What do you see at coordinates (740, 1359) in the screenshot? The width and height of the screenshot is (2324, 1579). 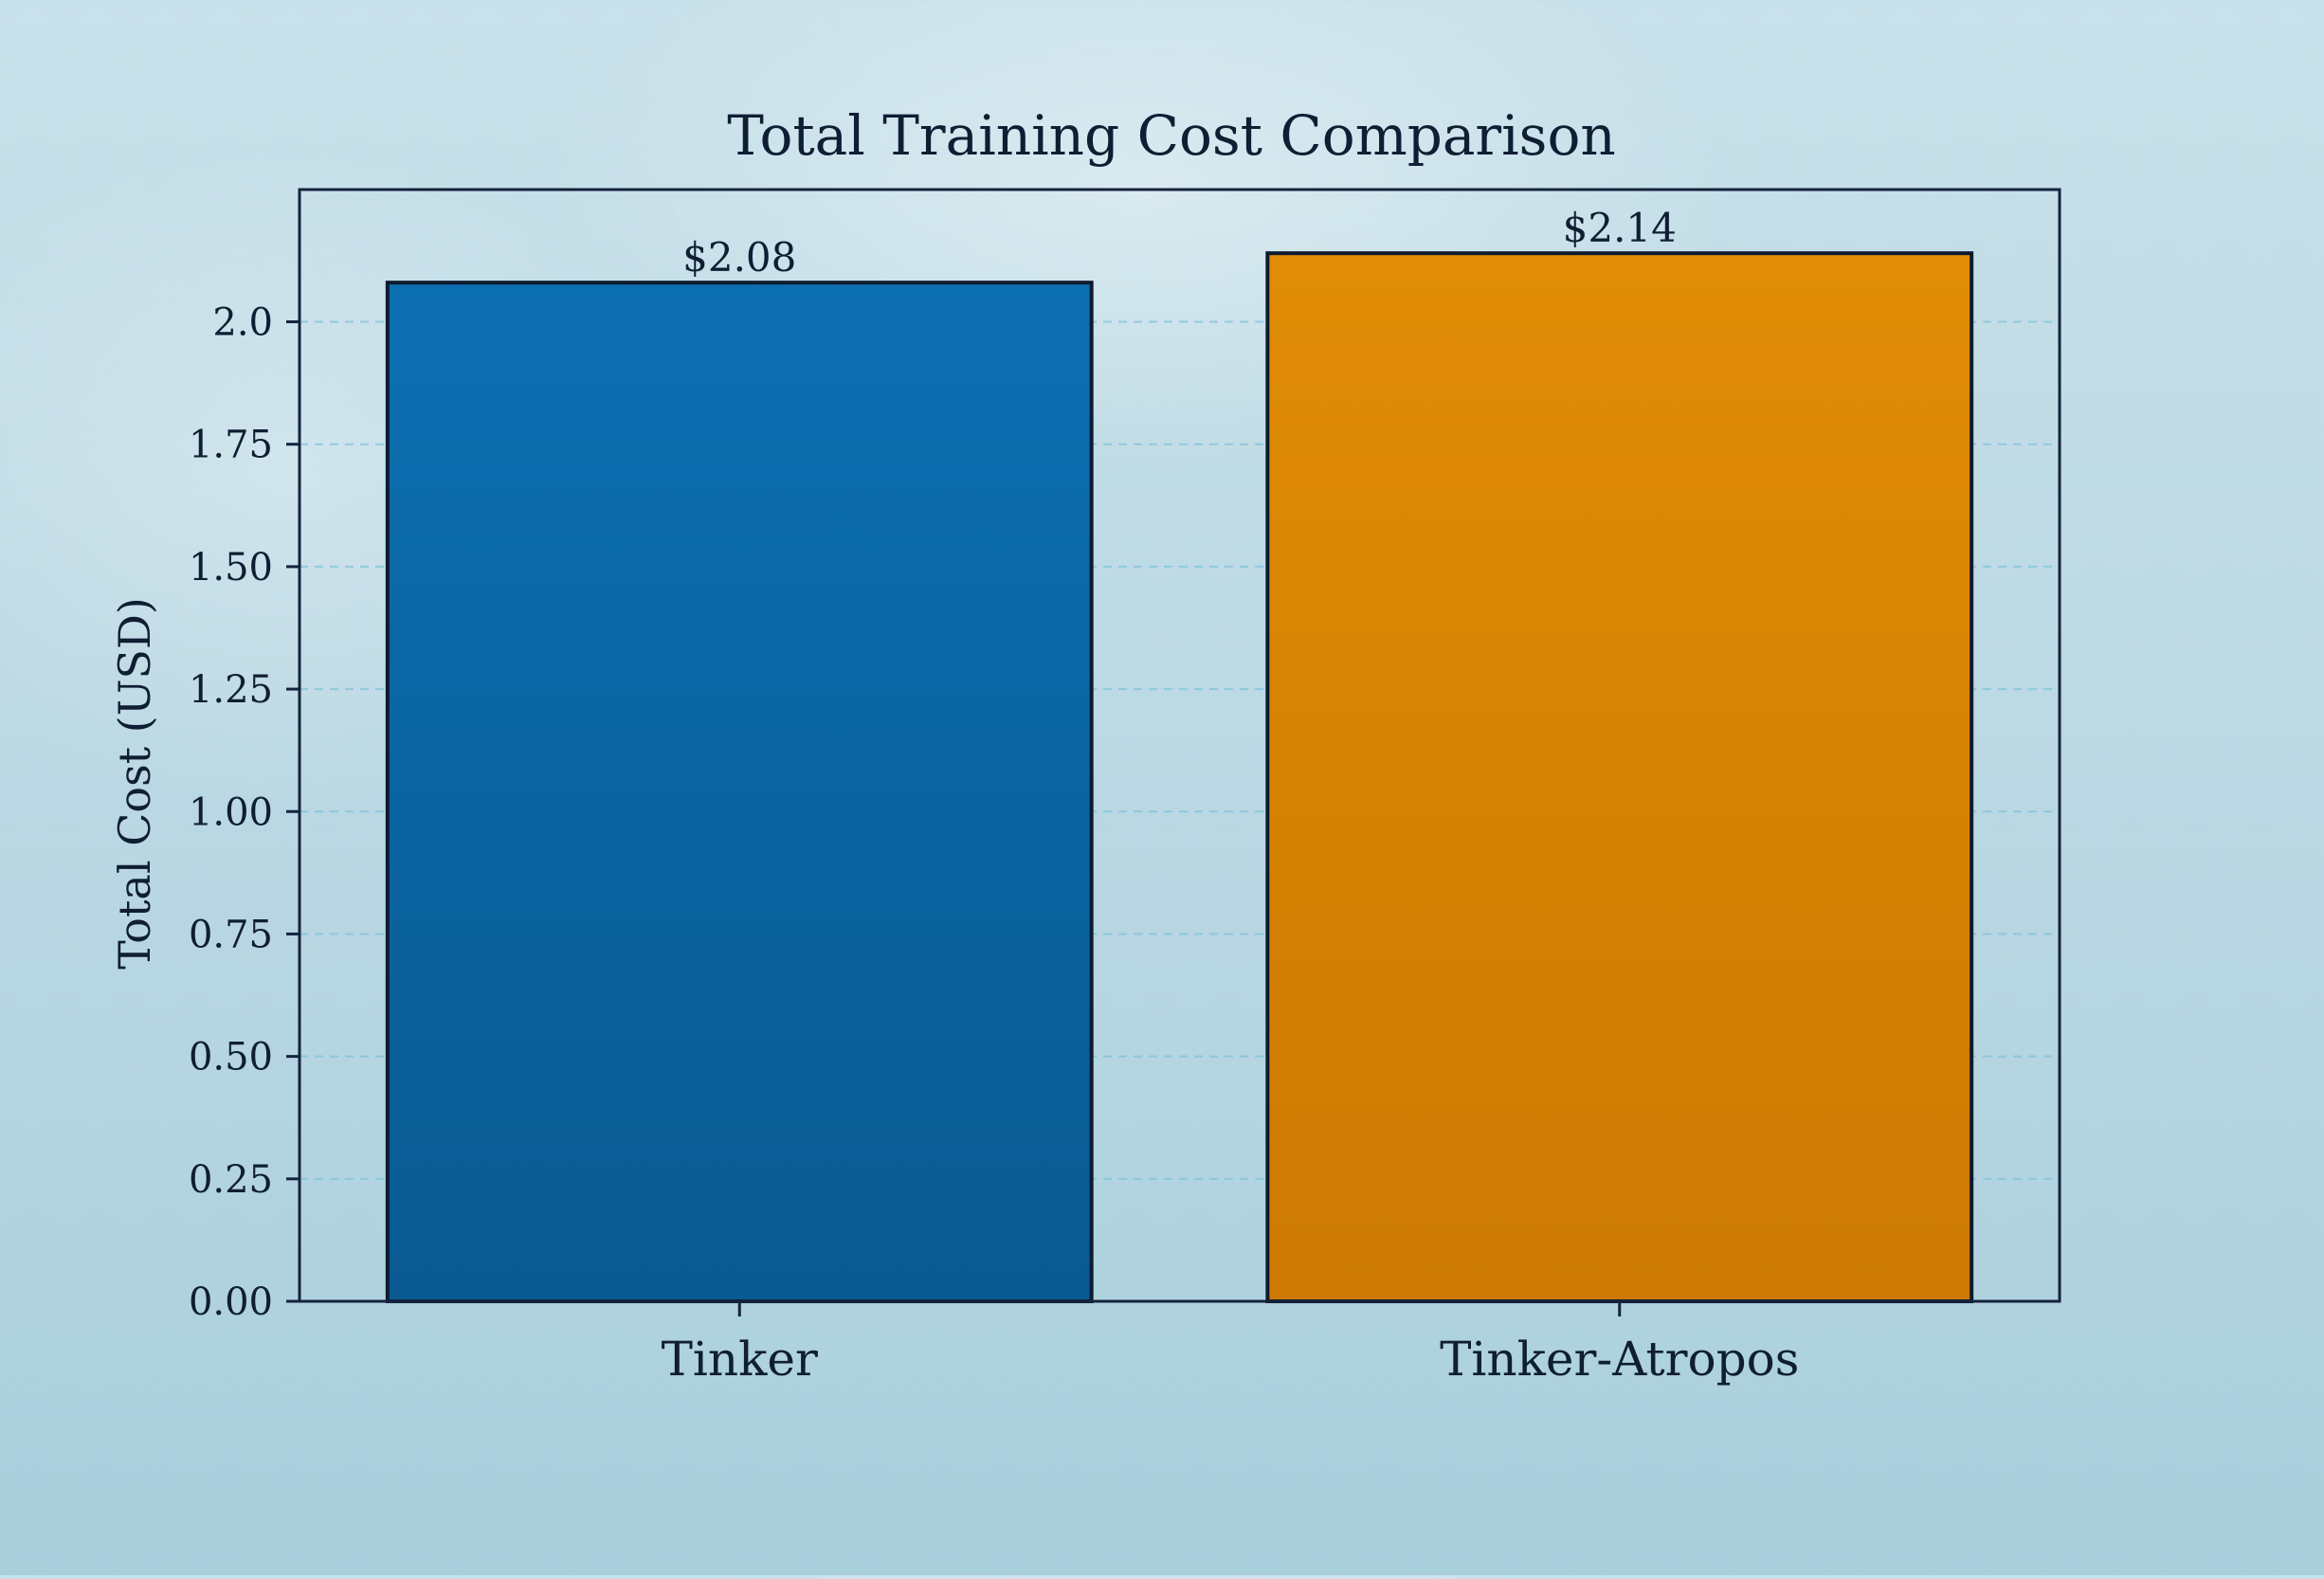 I see `x-tick-label: Tinker` at bounding box center [740, 1359].